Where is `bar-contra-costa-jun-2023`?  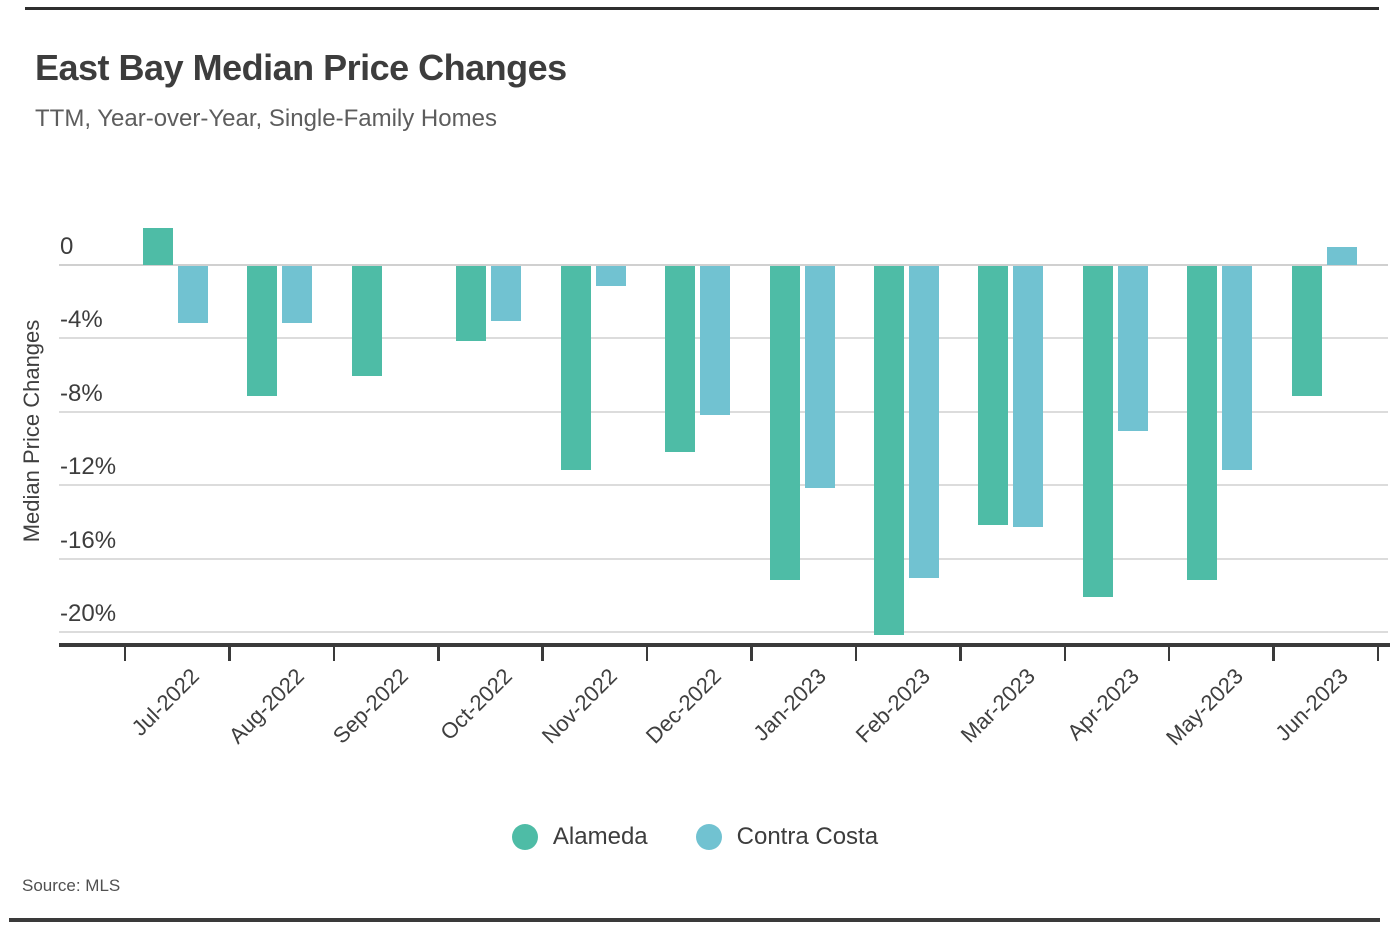 bar-contra-costa-jun-2023 is located at coordinates (1341, 255).